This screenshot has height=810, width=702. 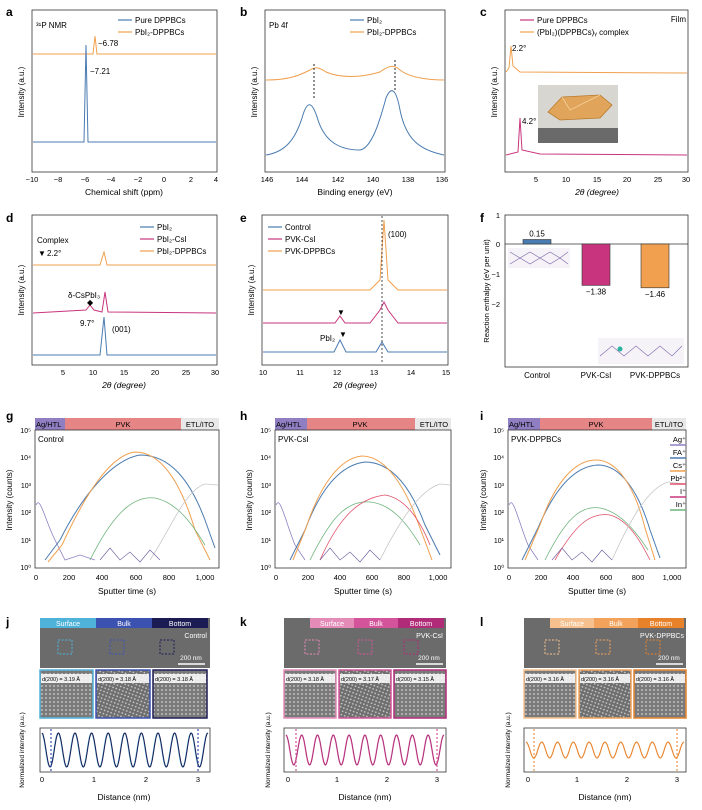 I want to click on tick-label: 14, so click(x=411, y=372).